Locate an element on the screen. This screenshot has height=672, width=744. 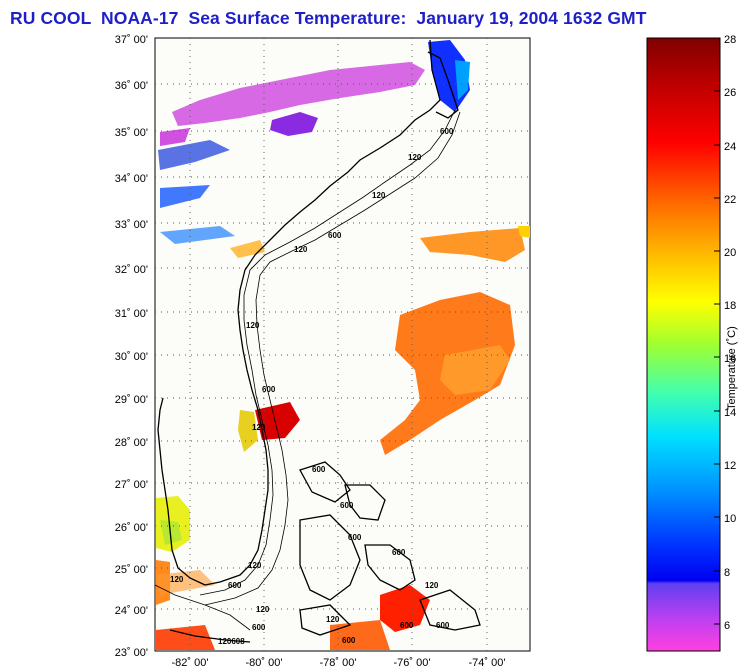
lat-tick-label: 27˚ 00' is located at coordinates (131, 485).